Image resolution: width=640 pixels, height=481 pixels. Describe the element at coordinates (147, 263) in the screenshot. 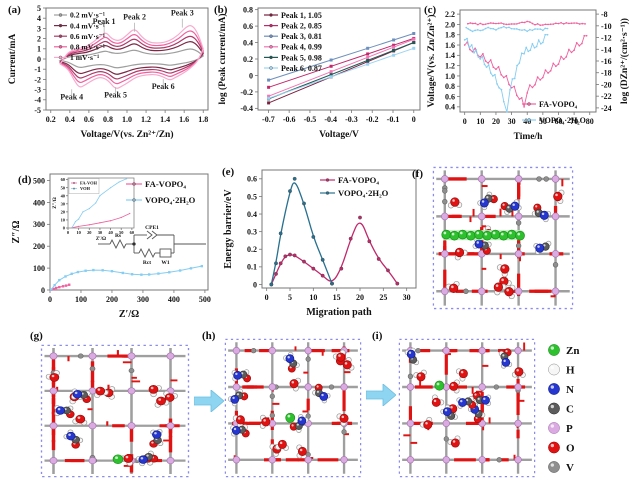

I see `svg-text: Rct` at that location.